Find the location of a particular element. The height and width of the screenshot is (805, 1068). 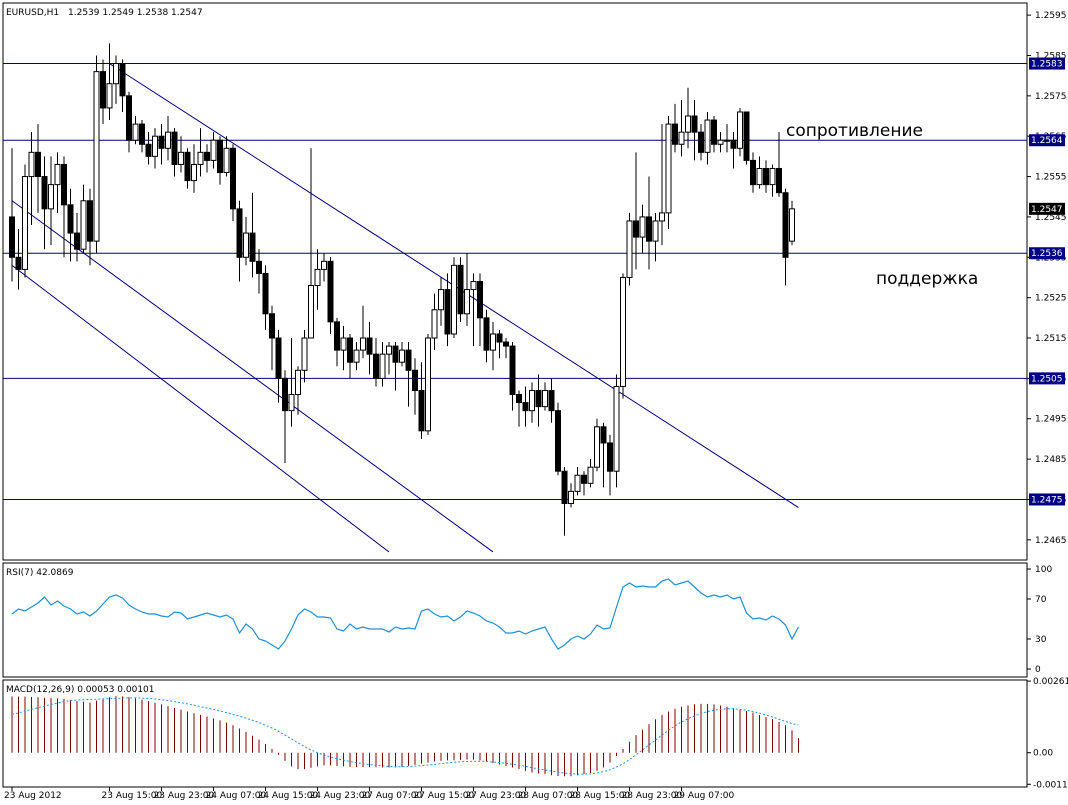

current-price-label: 1.2547 is located at coordinates (1047, 210).